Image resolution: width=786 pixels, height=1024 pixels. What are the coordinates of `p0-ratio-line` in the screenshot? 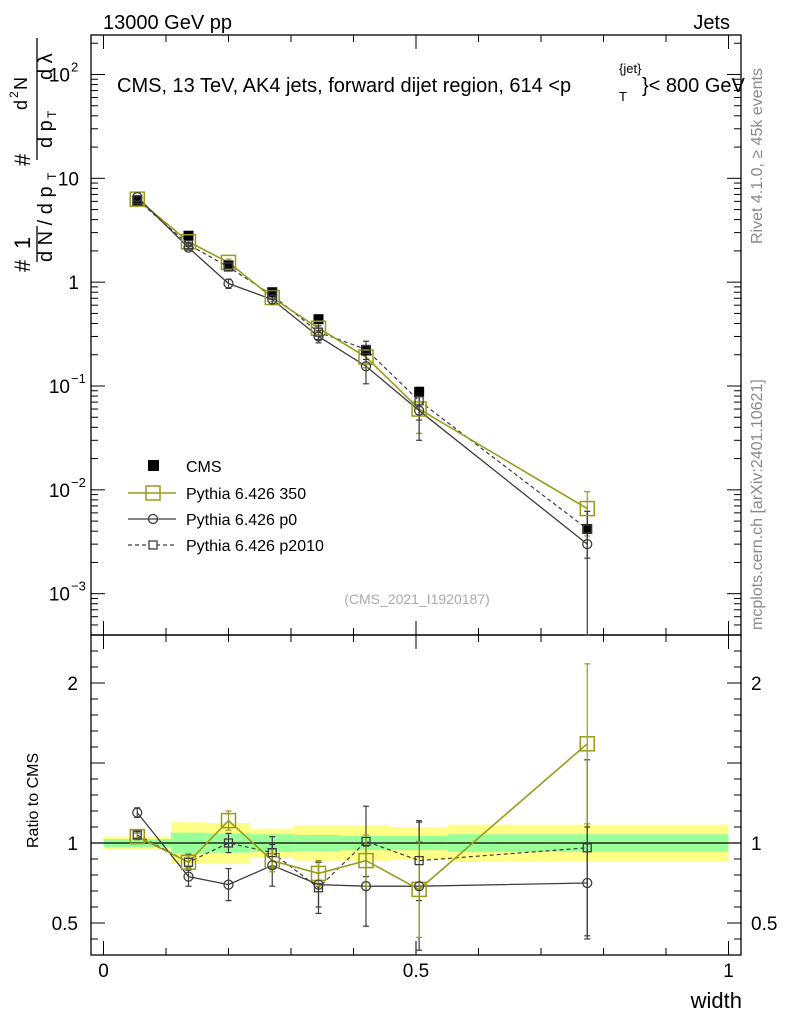 It's located at (362, 849).